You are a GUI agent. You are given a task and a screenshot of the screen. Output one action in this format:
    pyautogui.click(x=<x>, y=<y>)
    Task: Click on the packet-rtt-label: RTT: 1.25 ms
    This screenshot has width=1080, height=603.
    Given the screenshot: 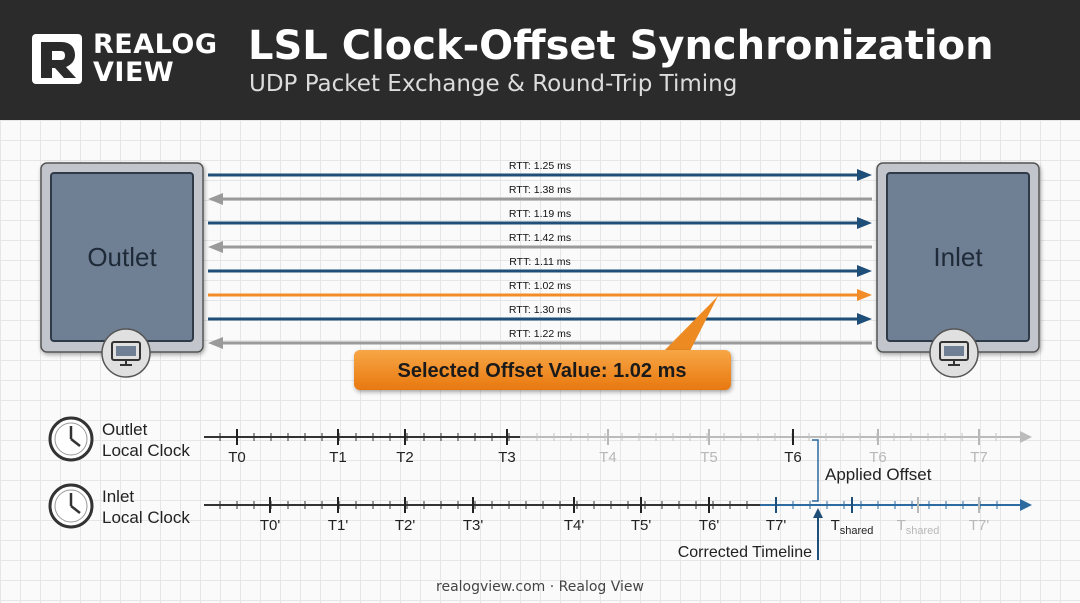 What is the action you would take?
    pyautogui.click(x=540, y=166)
    